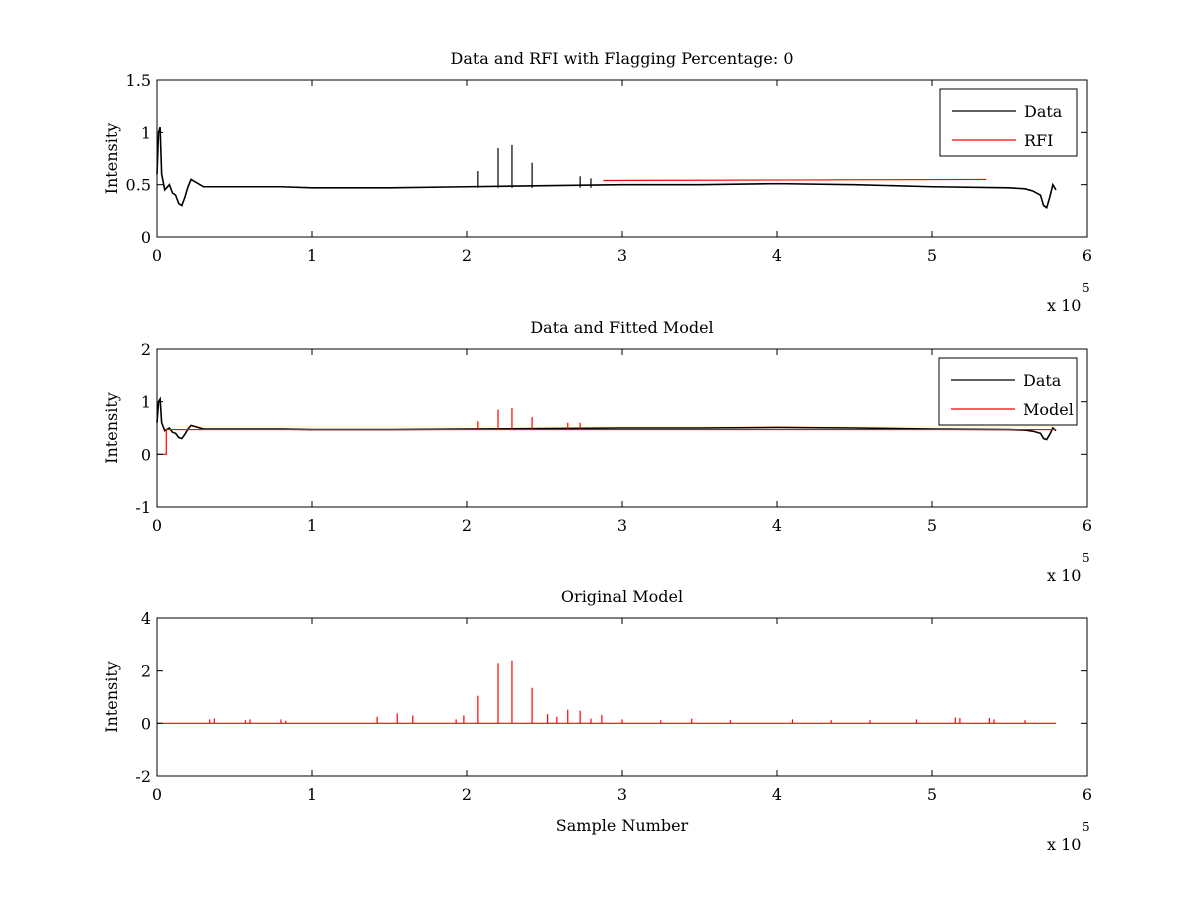 Image resolution: width=1200 pixels, height=900 pixels. Describe the element at coordinates (138, 185) in the screenshot. I see `y-tick-label: 0.5` at that location.